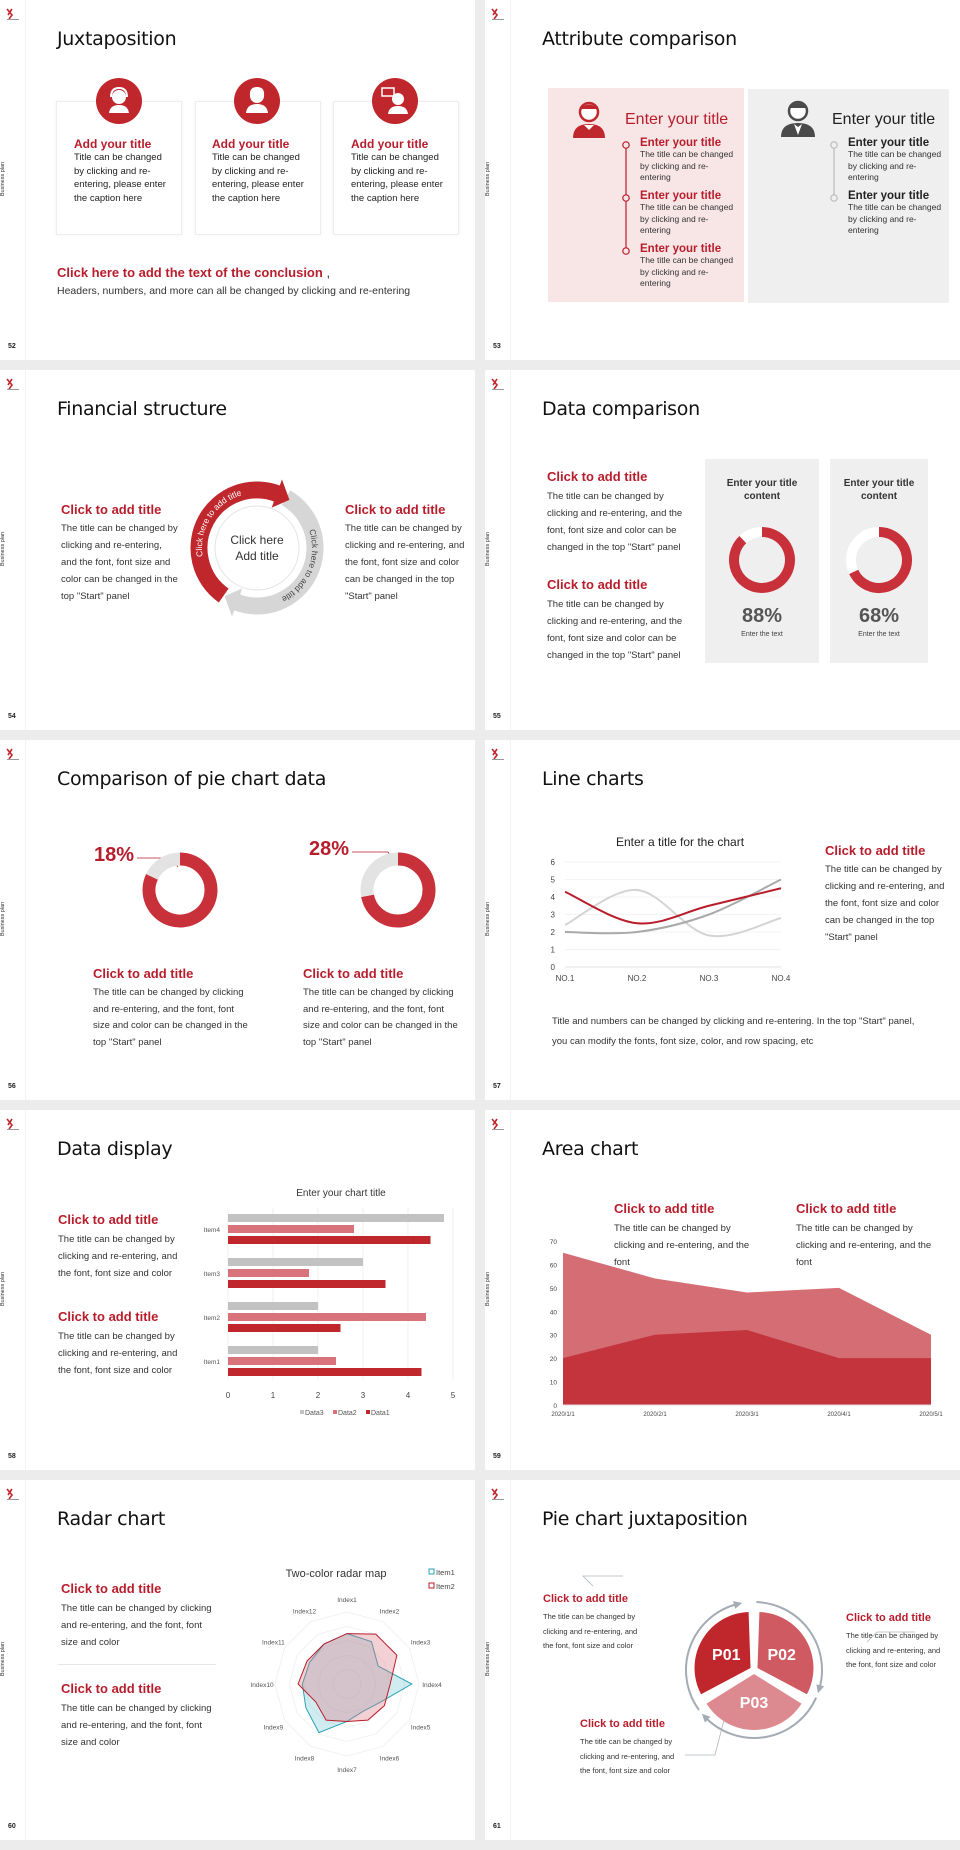  Describe the element at coordinates (111, 509) in the screenshot. I see `left-title: Click to add title` at that location.